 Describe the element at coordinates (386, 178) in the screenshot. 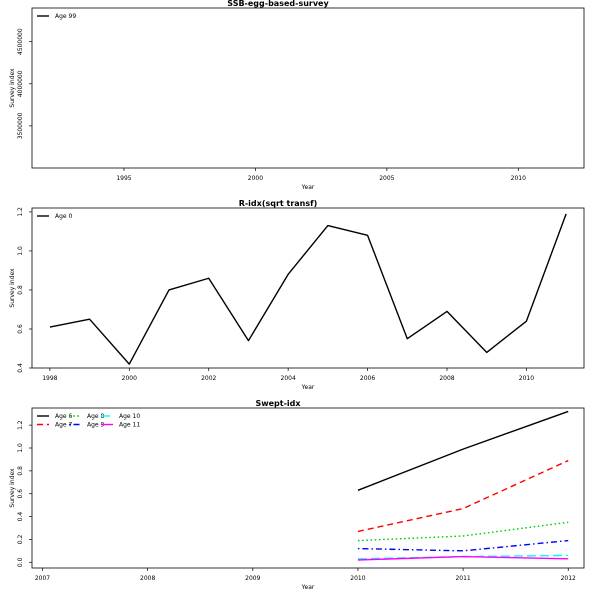

I see `x-tick-label: 2005` at that location.